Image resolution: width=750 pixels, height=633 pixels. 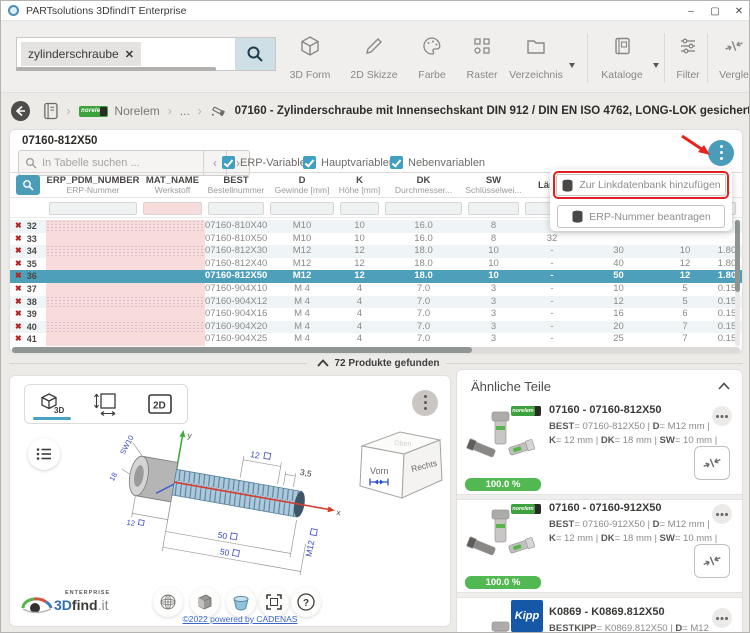 What do you see at coordinates (425, 403) in the screenshot?
I see `viewer-menu-button` at bounding box center [425, 403].